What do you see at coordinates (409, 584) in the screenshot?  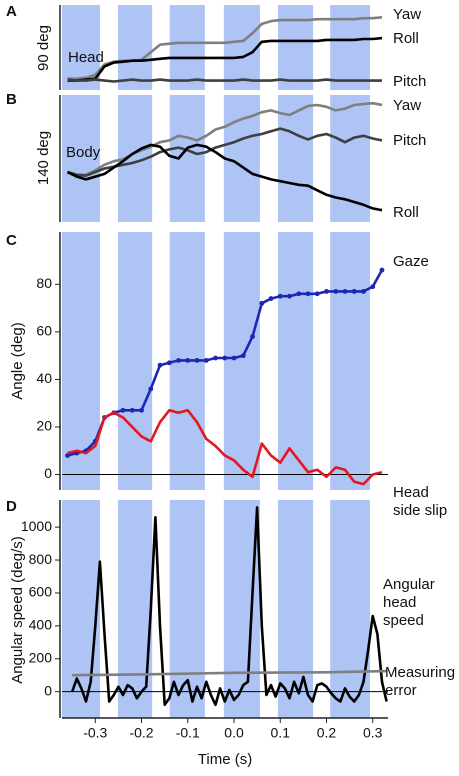 I see `series-label: Angular` at bounding box center [409, 584].